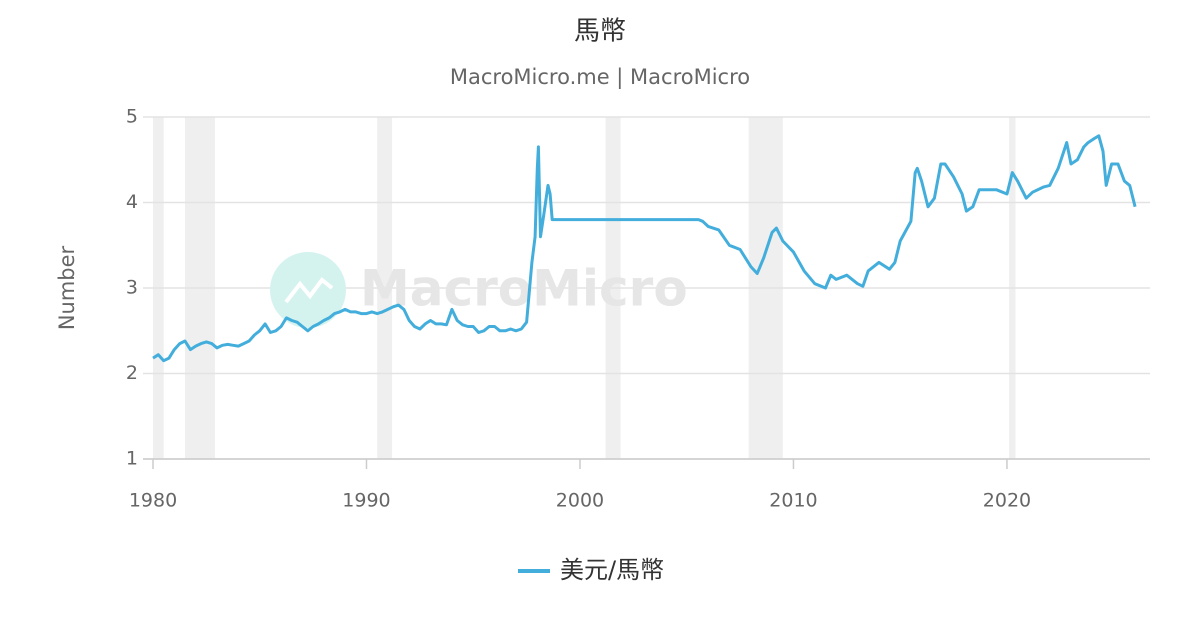  What do you see at coordinates (132, 459) in the screenshot?
I see `y-tick-label: 1` at bounding box center [132, 459].